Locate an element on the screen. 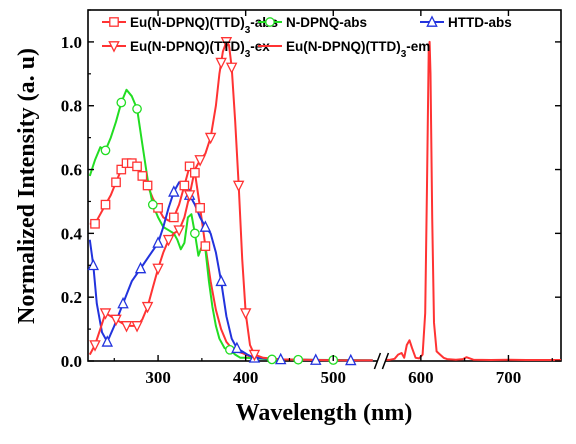  axis-break-gap is located at coordinates (381, 361).